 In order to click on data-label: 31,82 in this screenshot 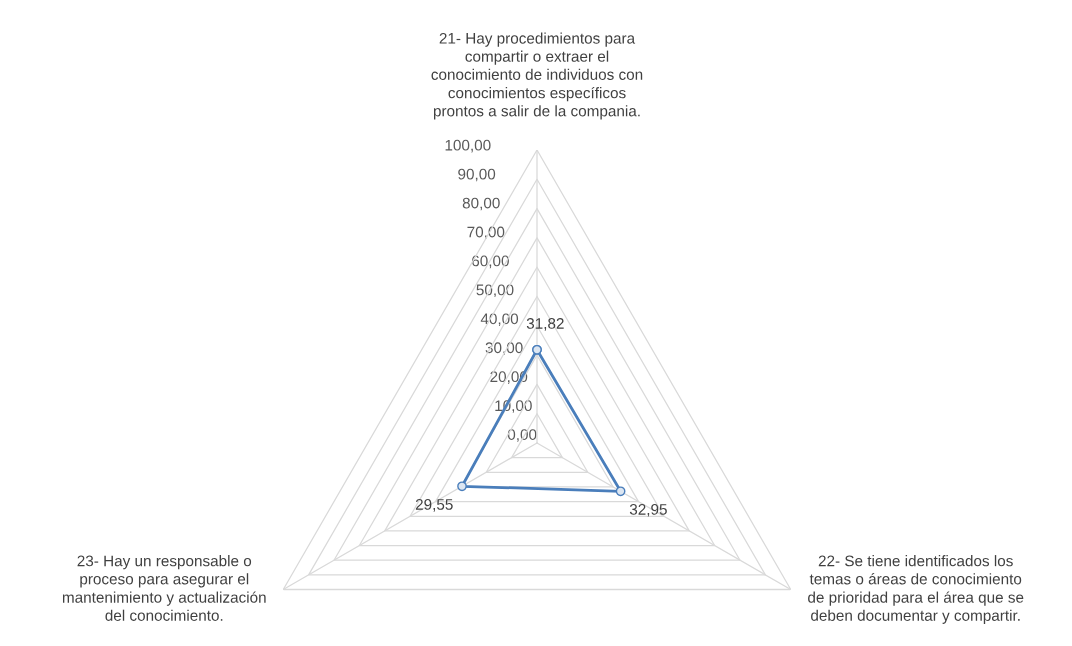, I will do `click(545, 324)`.